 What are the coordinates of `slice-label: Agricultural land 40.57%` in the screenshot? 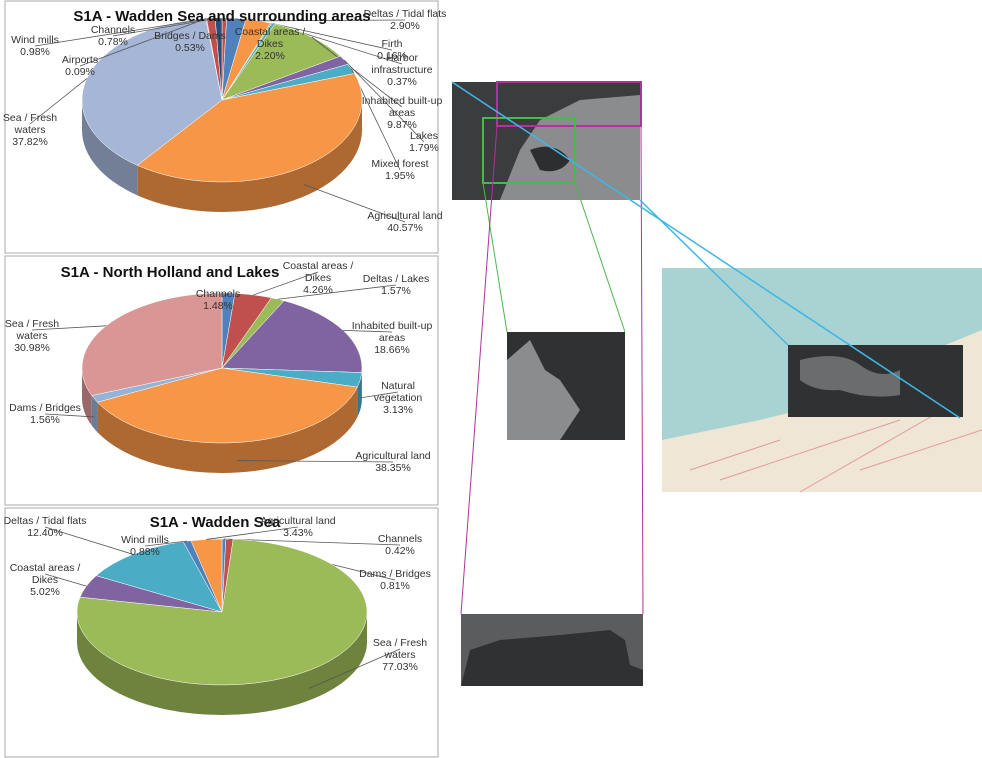 It's located at (405, 222).